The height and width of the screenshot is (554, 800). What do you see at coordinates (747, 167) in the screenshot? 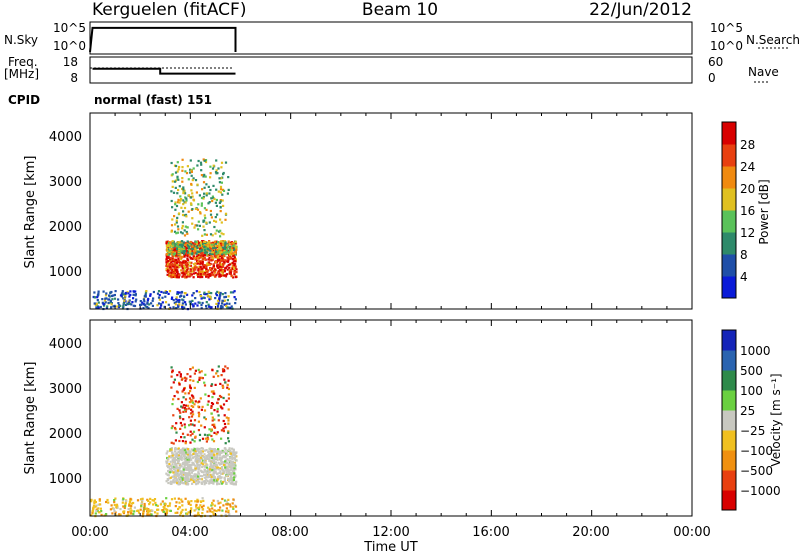
I see `power-cbar-tick-24: 24` at bounding box center [747, 167].